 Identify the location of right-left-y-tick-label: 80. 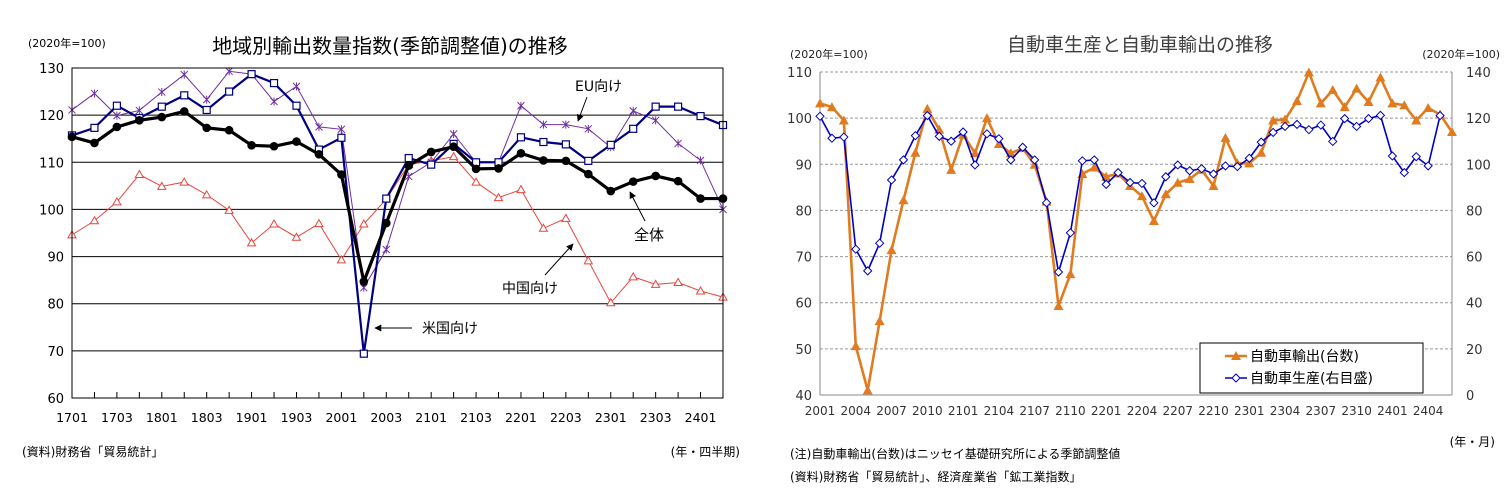
(803, 211).